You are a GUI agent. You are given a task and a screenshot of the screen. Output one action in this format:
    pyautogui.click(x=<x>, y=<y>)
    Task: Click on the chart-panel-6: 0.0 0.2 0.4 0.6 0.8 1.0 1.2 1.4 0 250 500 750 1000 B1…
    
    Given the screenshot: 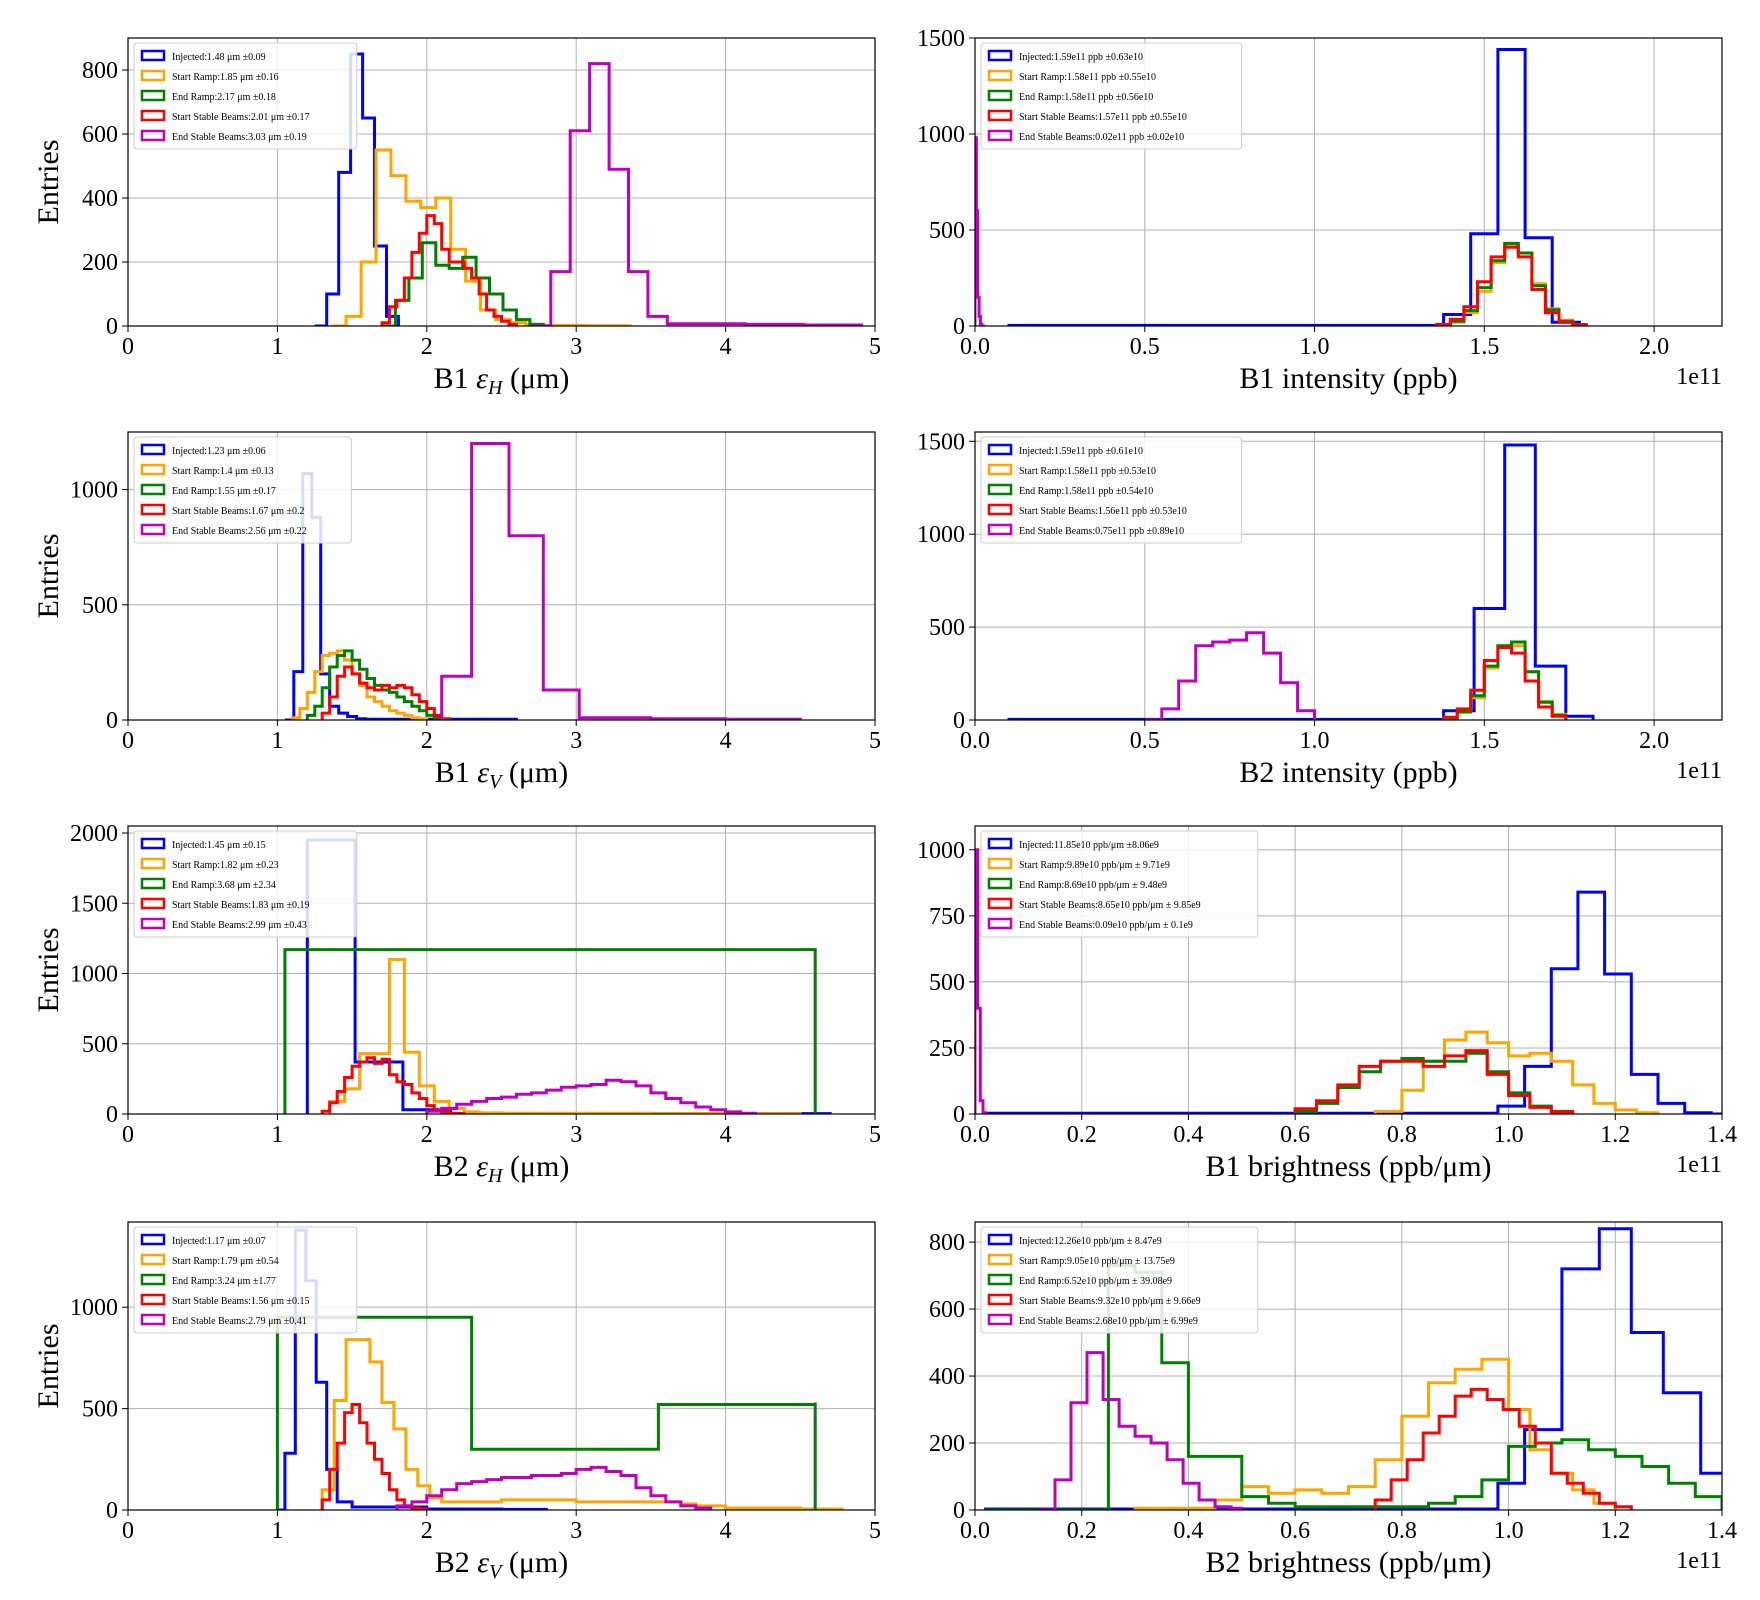 What is the action you would take?
    pyautogui.click(x=1327, y=1004)
    